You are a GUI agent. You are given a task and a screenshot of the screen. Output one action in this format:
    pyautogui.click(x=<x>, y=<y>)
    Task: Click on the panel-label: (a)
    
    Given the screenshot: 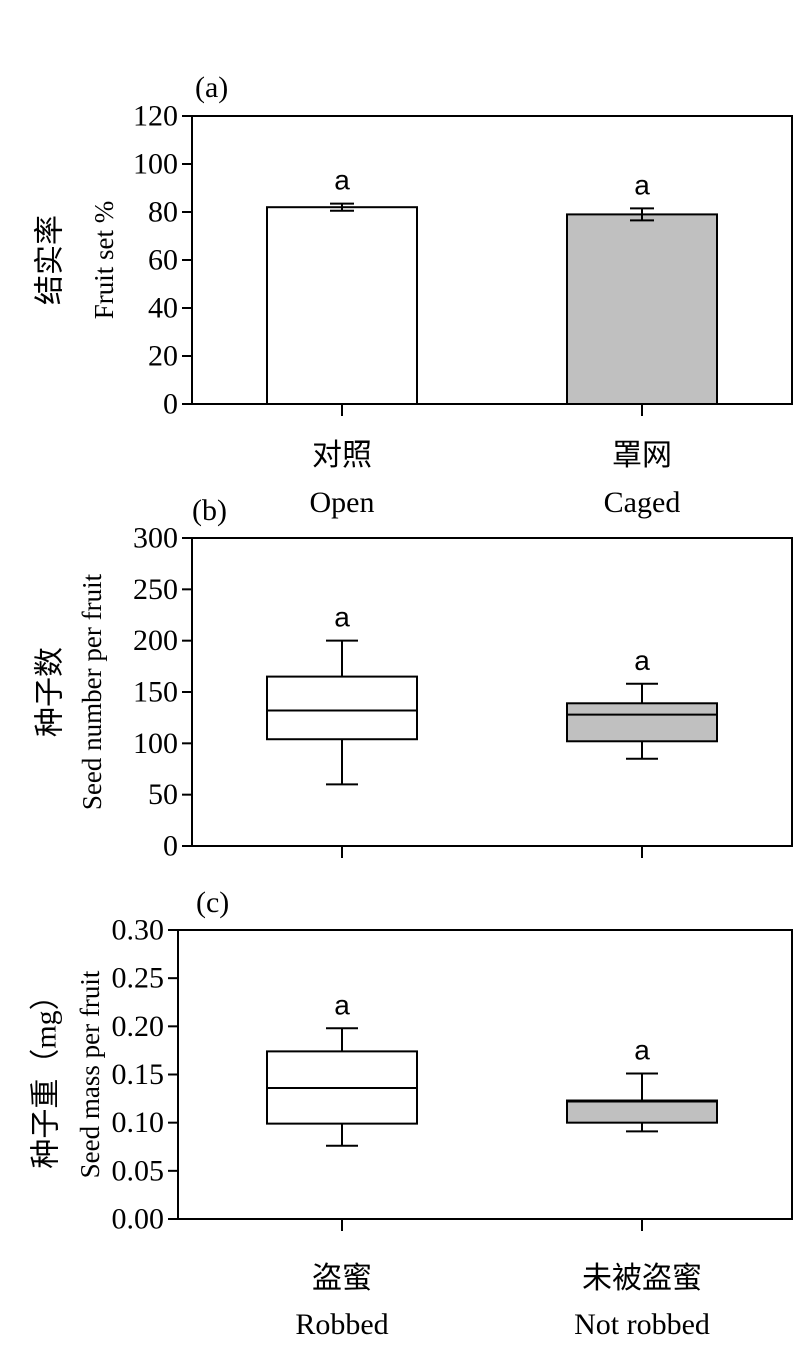 What is the action you would take?
    pyautogui.click(x=211, y=87)
    